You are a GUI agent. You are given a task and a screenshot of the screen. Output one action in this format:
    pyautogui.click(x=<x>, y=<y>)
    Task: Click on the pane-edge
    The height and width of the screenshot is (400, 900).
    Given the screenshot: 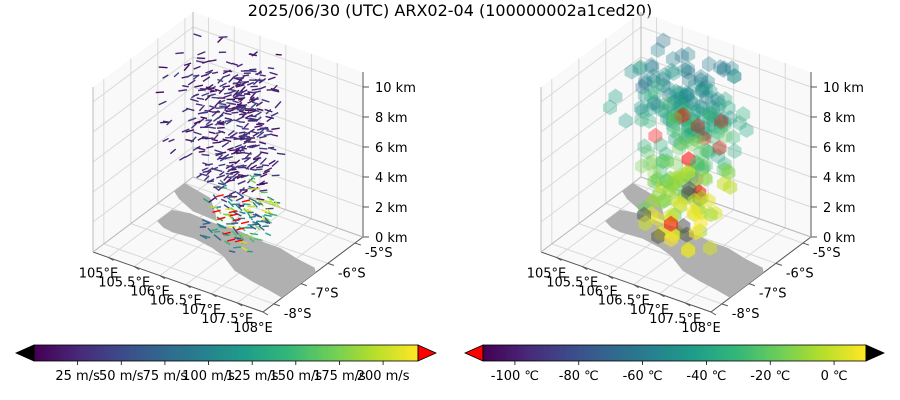 What is the action you would take?
    pyautogui.click(x=591, y=214)
    